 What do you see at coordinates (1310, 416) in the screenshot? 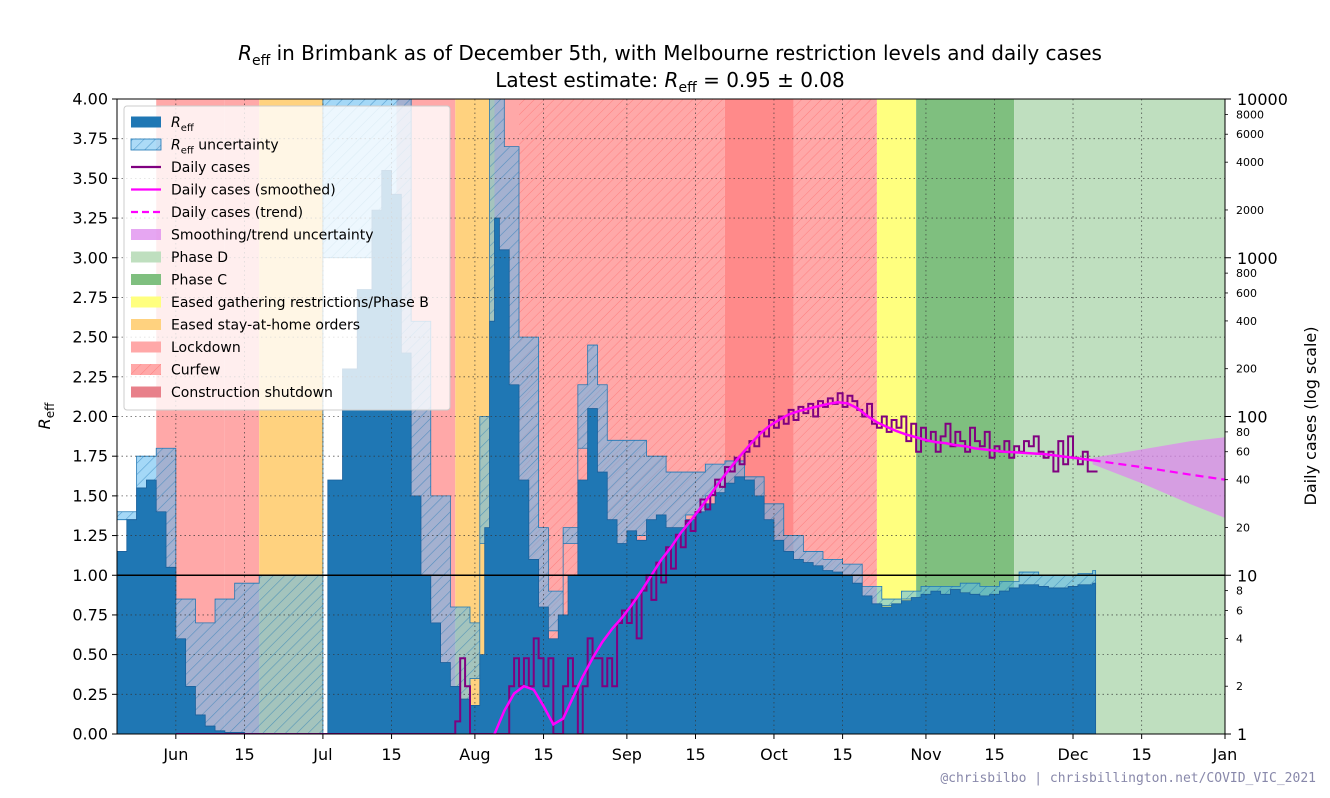
I see `y-axis-right-label: Daily cases (log scale)` at bounding box center [1310, 416].